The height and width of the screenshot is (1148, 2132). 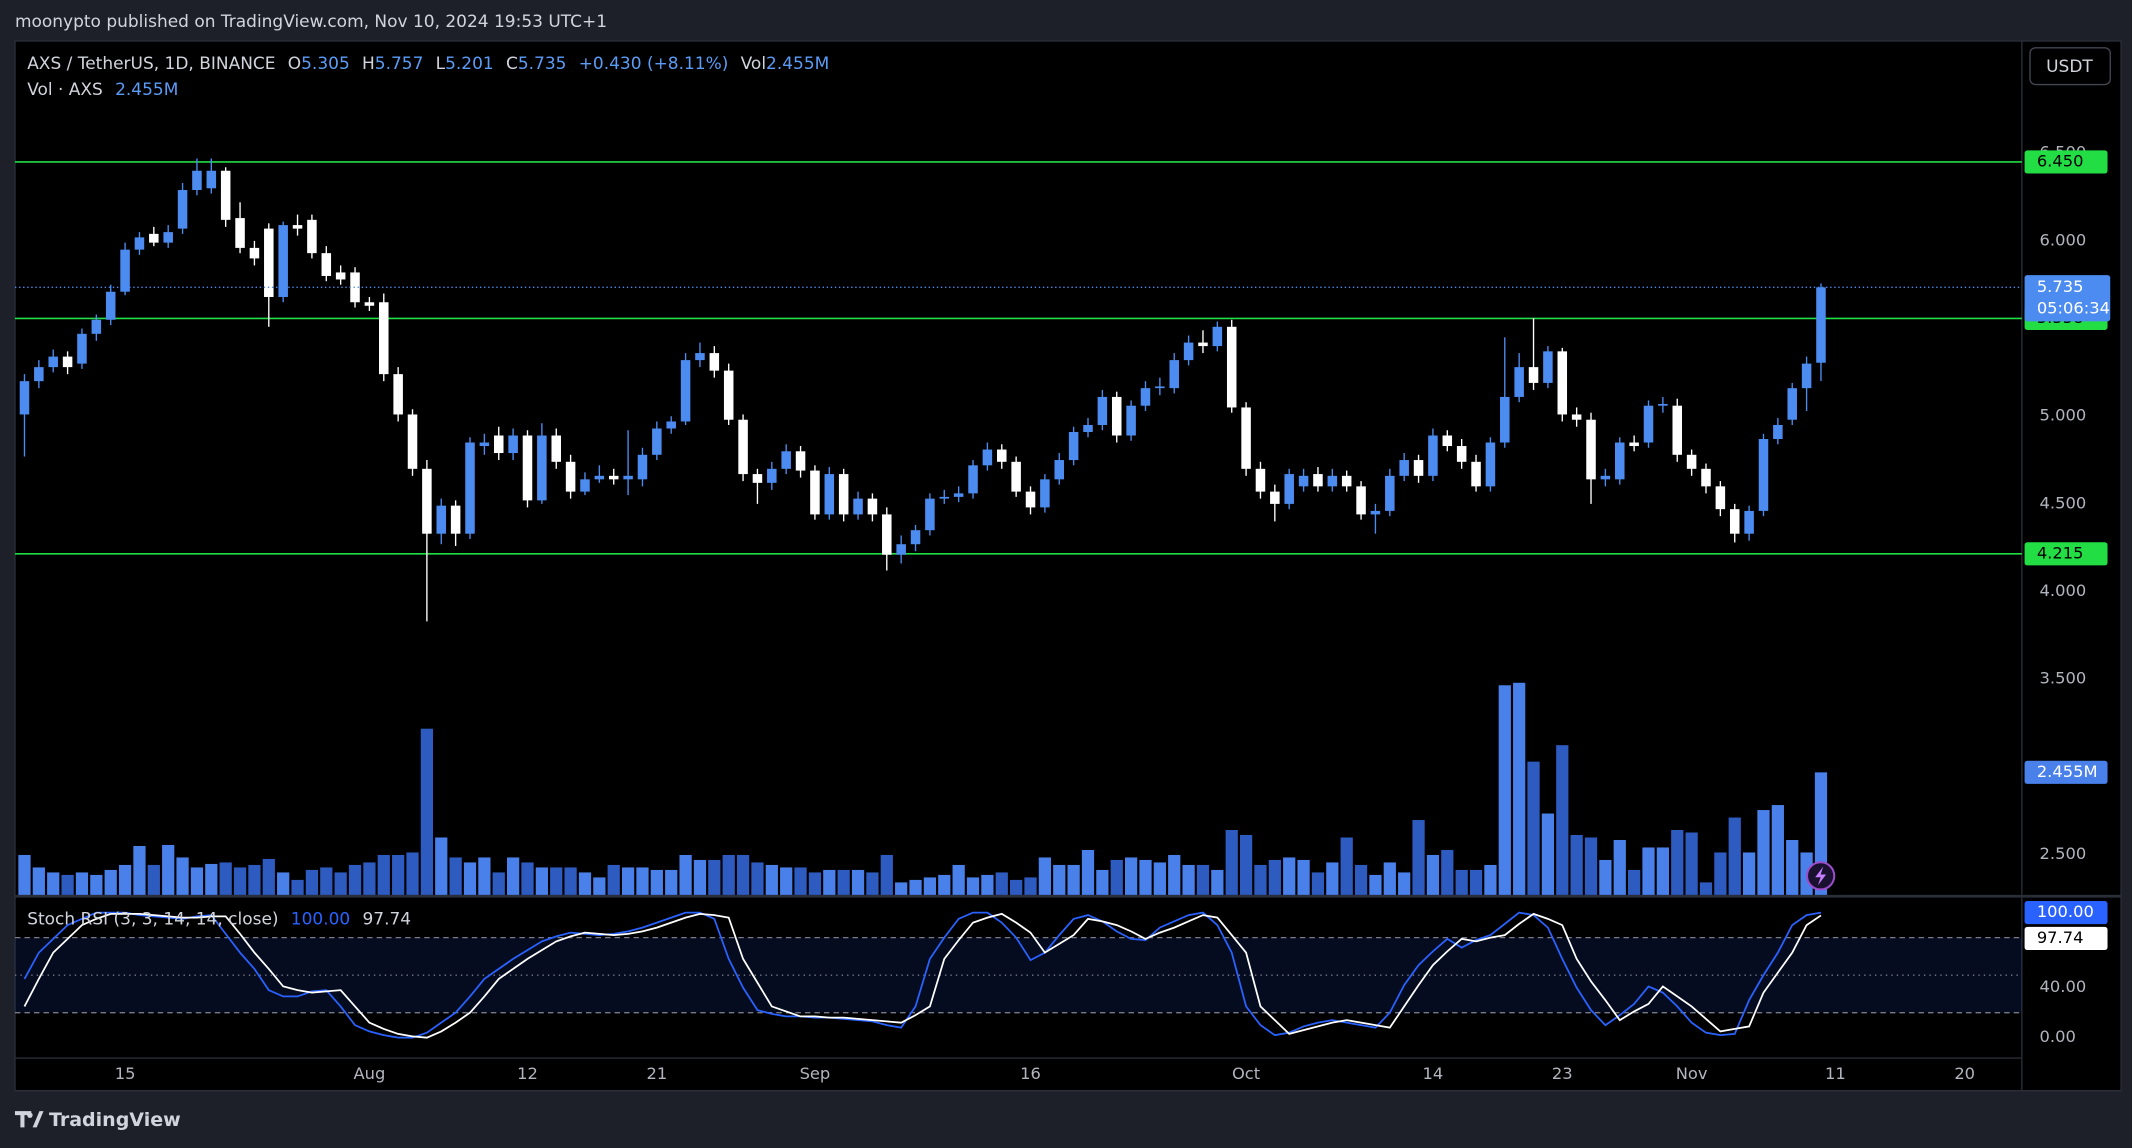 What do you see at coordinates (325, 64) in the screenshot?
I see `open-value: 5.305` at bounding box center [325, 64].